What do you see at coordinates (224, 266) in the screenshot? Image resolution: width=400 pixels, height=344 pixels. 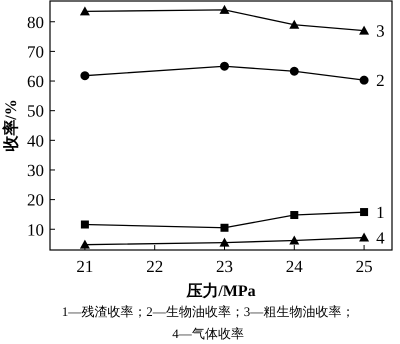 I see `x-tick-label: 23` at bounding box center [224, 266].